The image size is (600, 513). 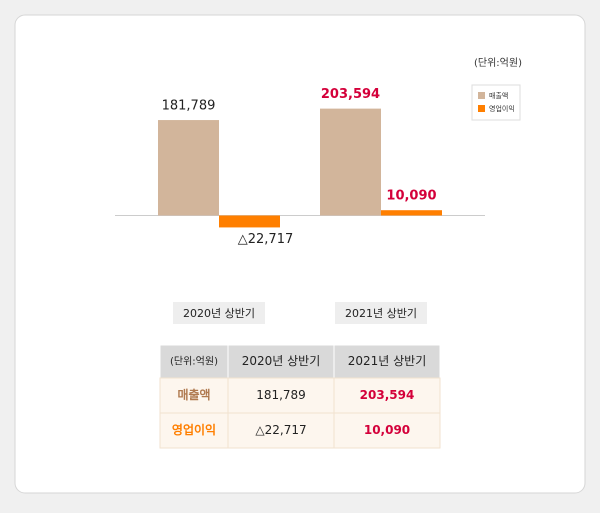 I want to click on table-cell-text: 203,594, so click(x=387, y=395).